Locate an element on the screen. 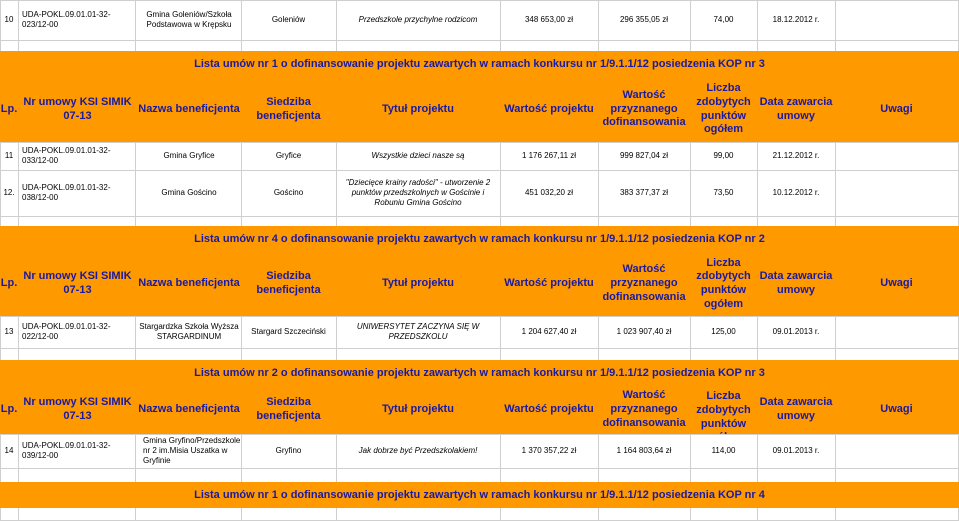 Image resolution: width=959 pixels, height=521 pixels. row-project-value: 451 032,20 zł is located at coordinates (549, 192).